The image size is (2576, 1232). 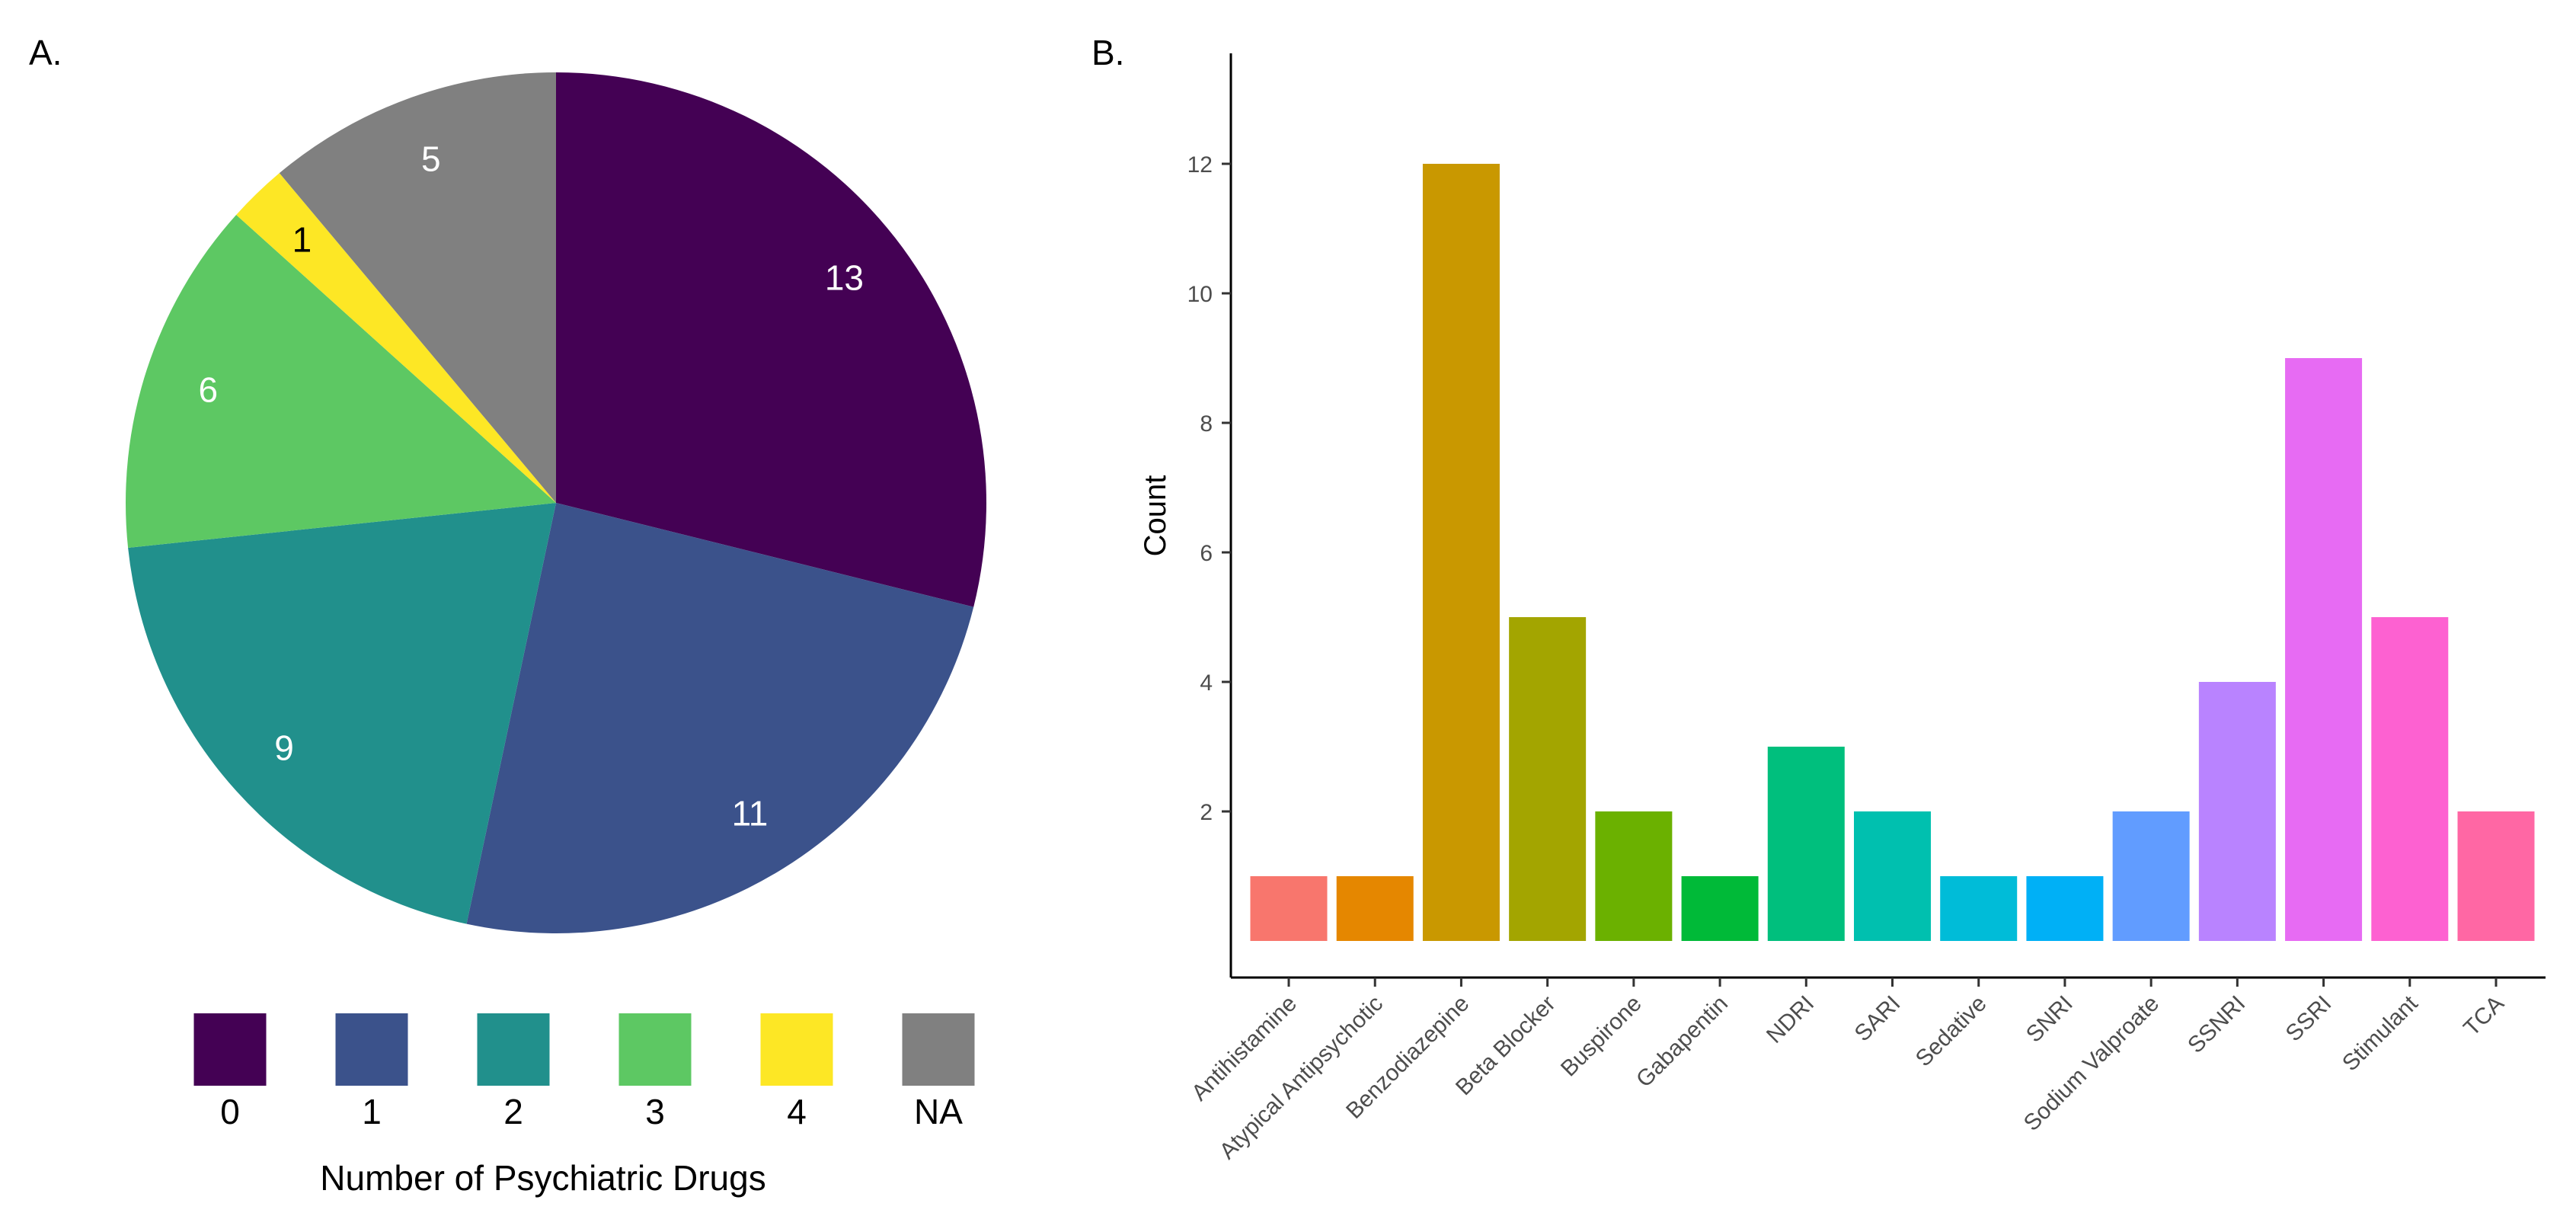 What do you see at coordinates (542, 1178) in the screenshot?
I see `legend-title: Number of Psychiatric Drugs` at bounding box center [542, 1178].